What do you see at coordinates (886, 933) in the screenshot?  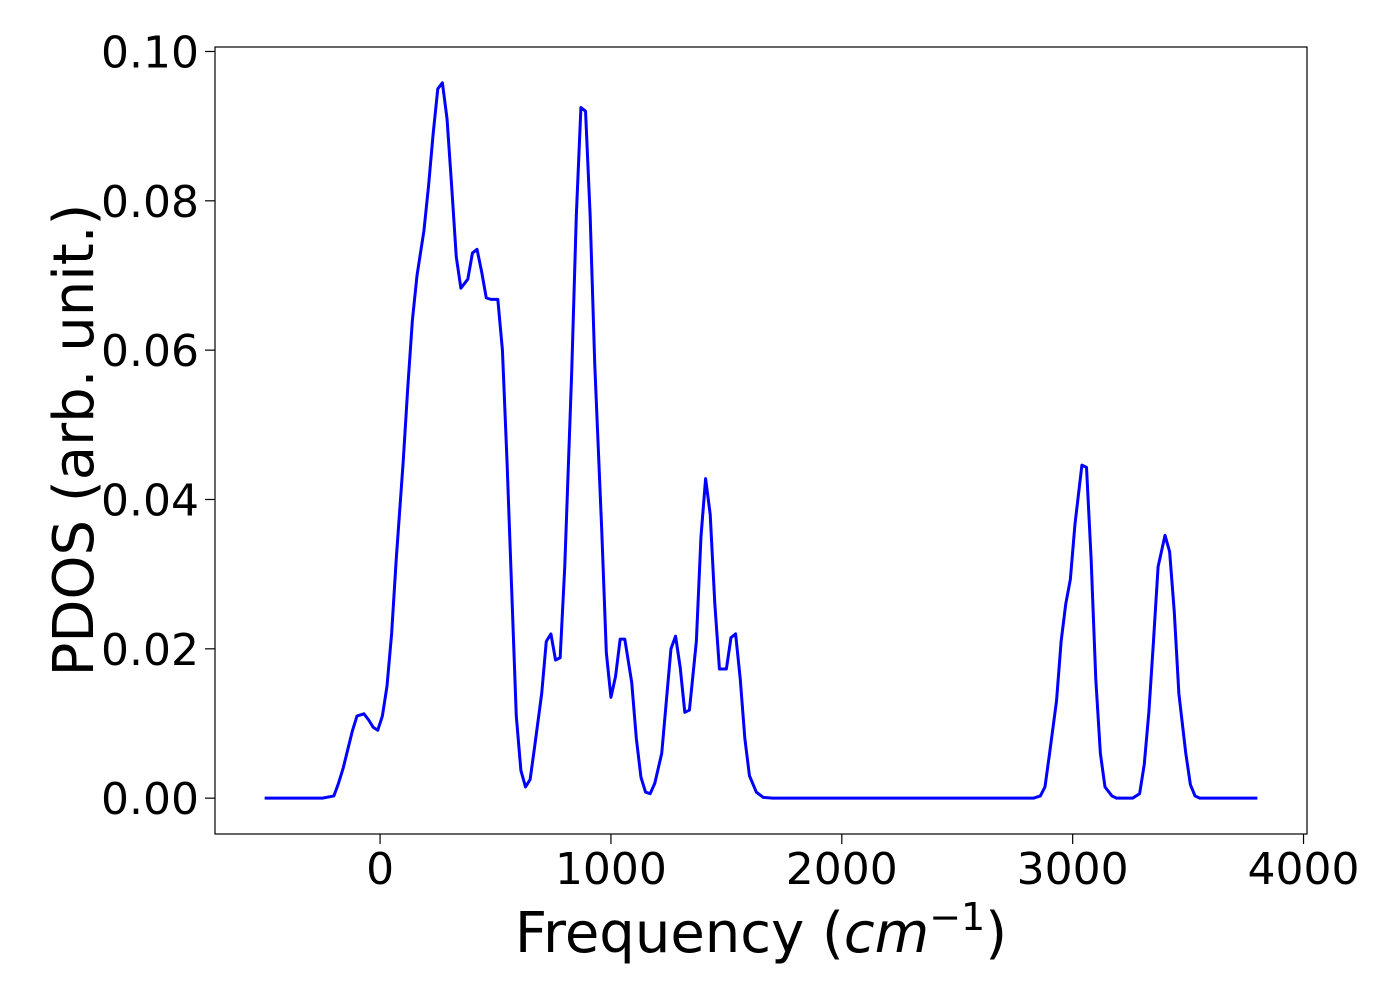 I see `x-label-unit: cm` at bounding box center [886, 933].